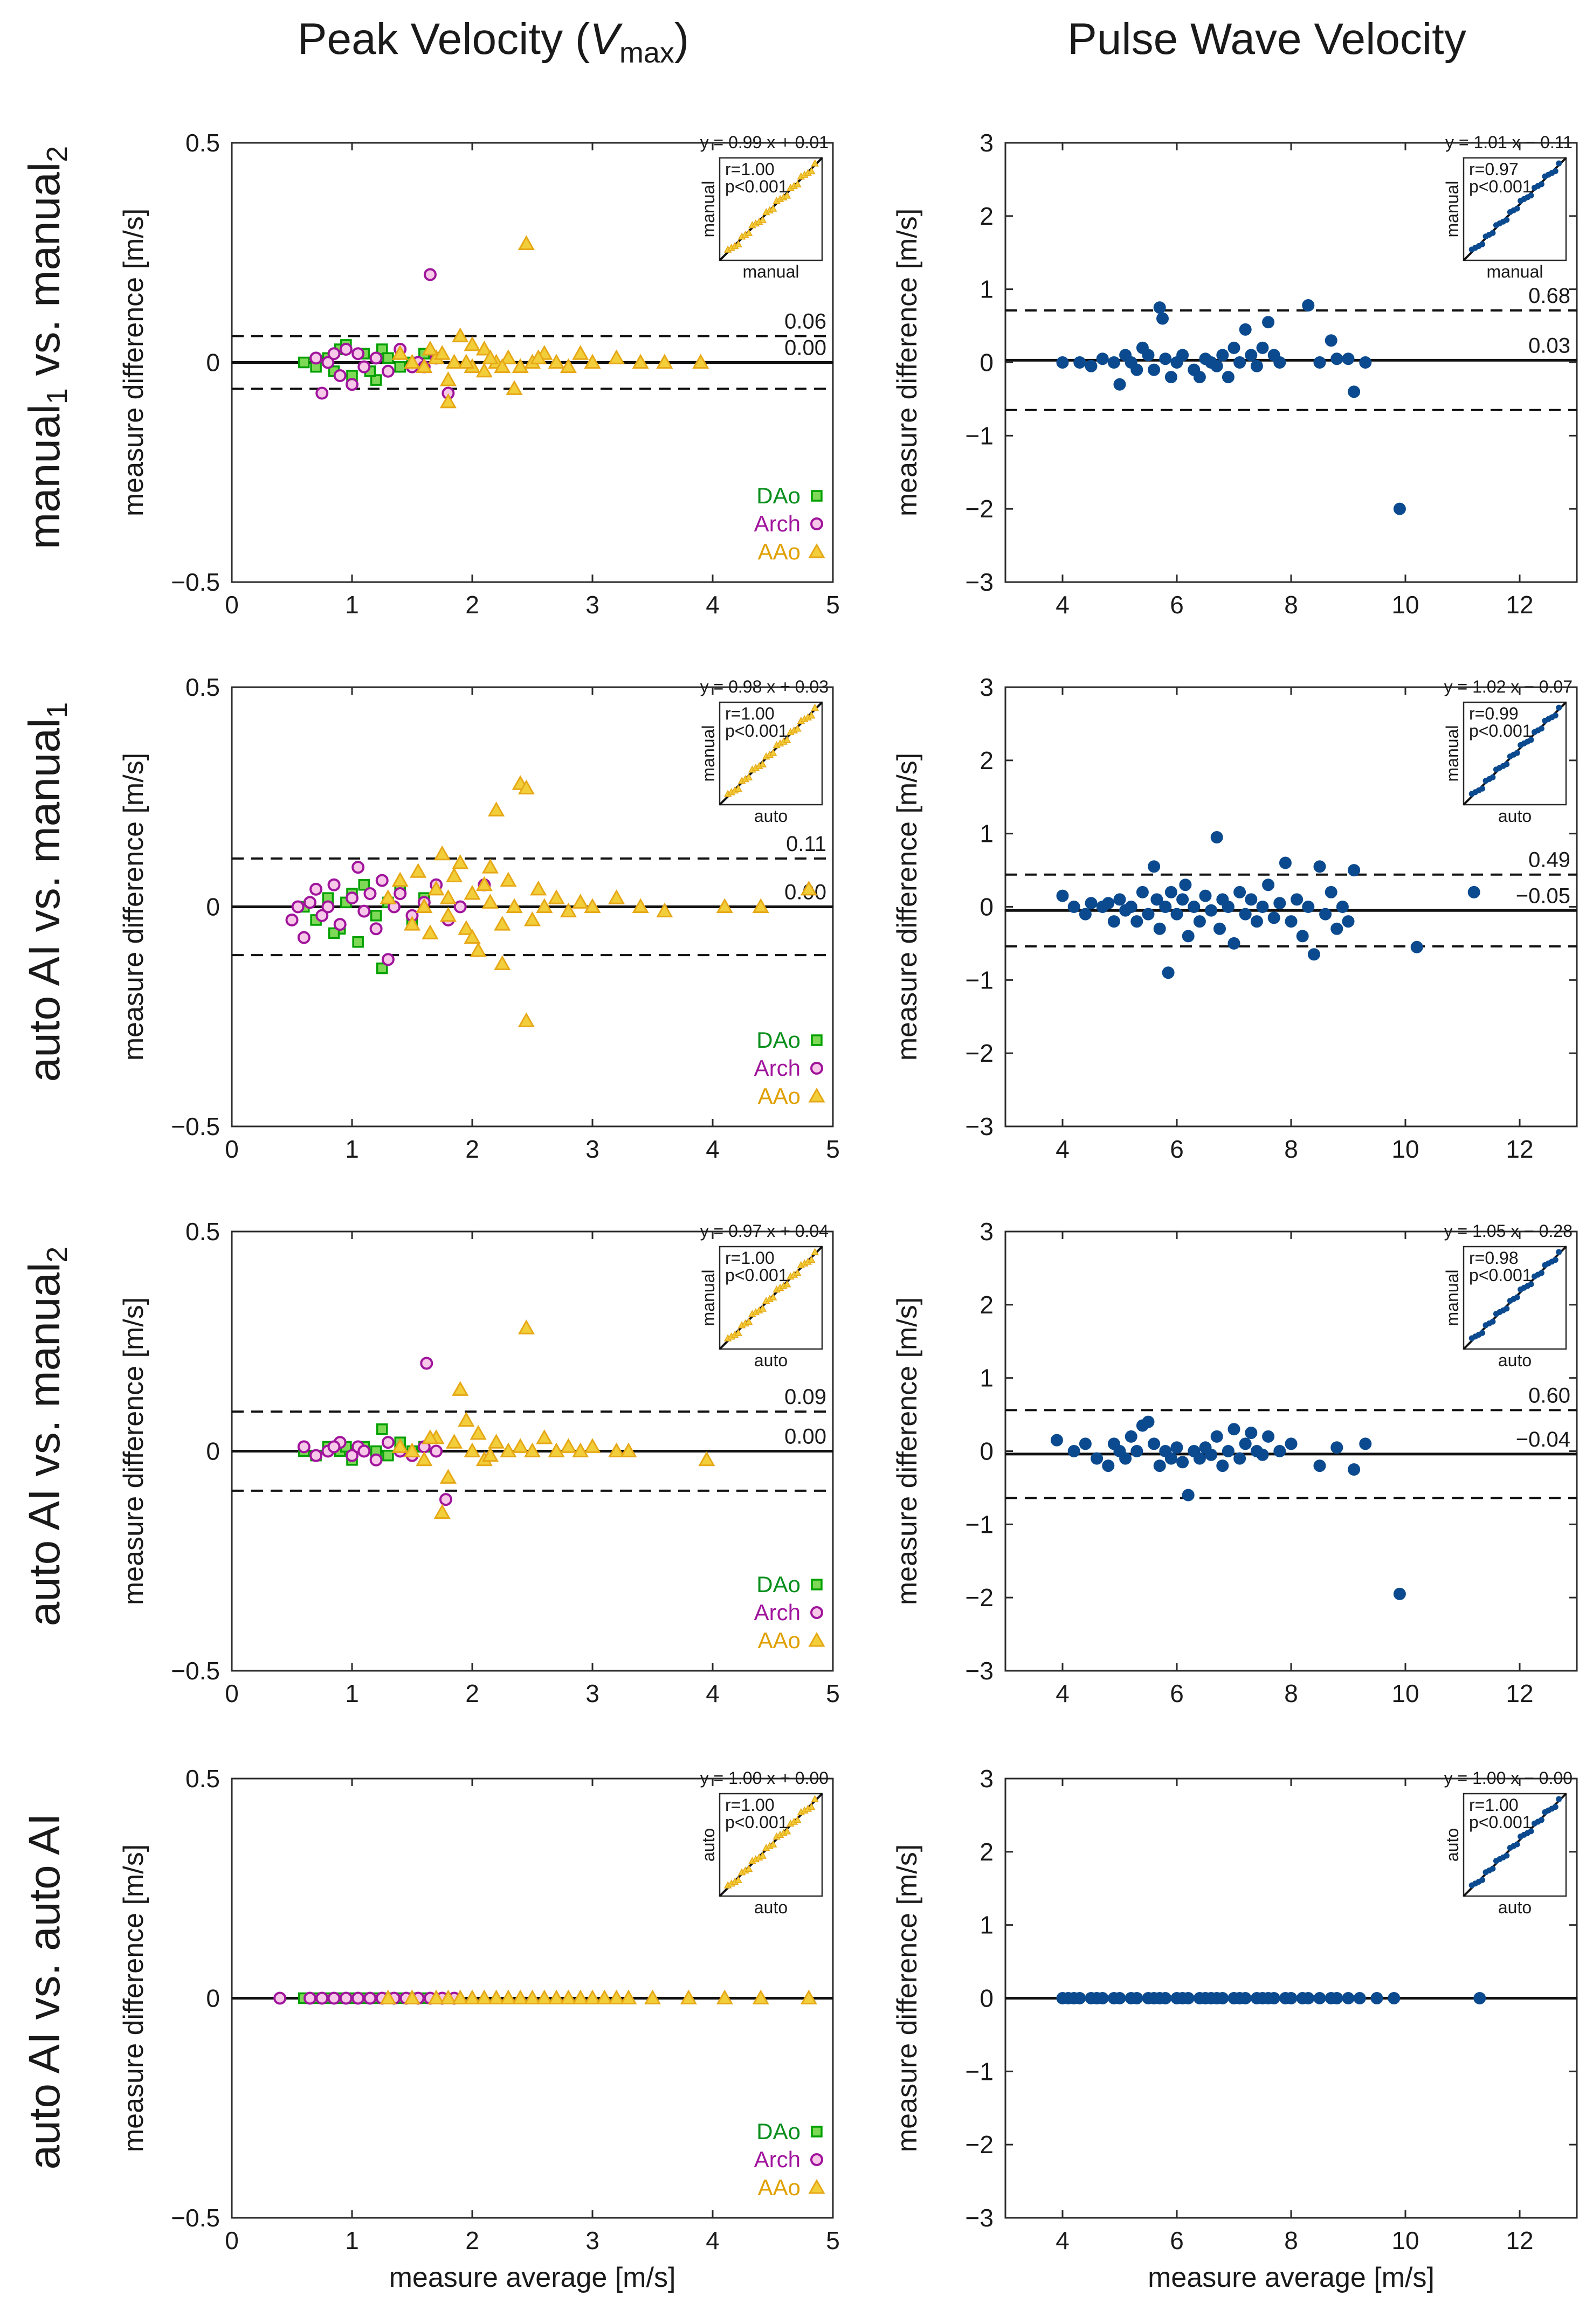 This screenshot has height=2324, width=1593. What do you see at coordinates (202, 687) in the screenshot?
I see `y-tick-label: 0.5` at bounding box center [202, 687].